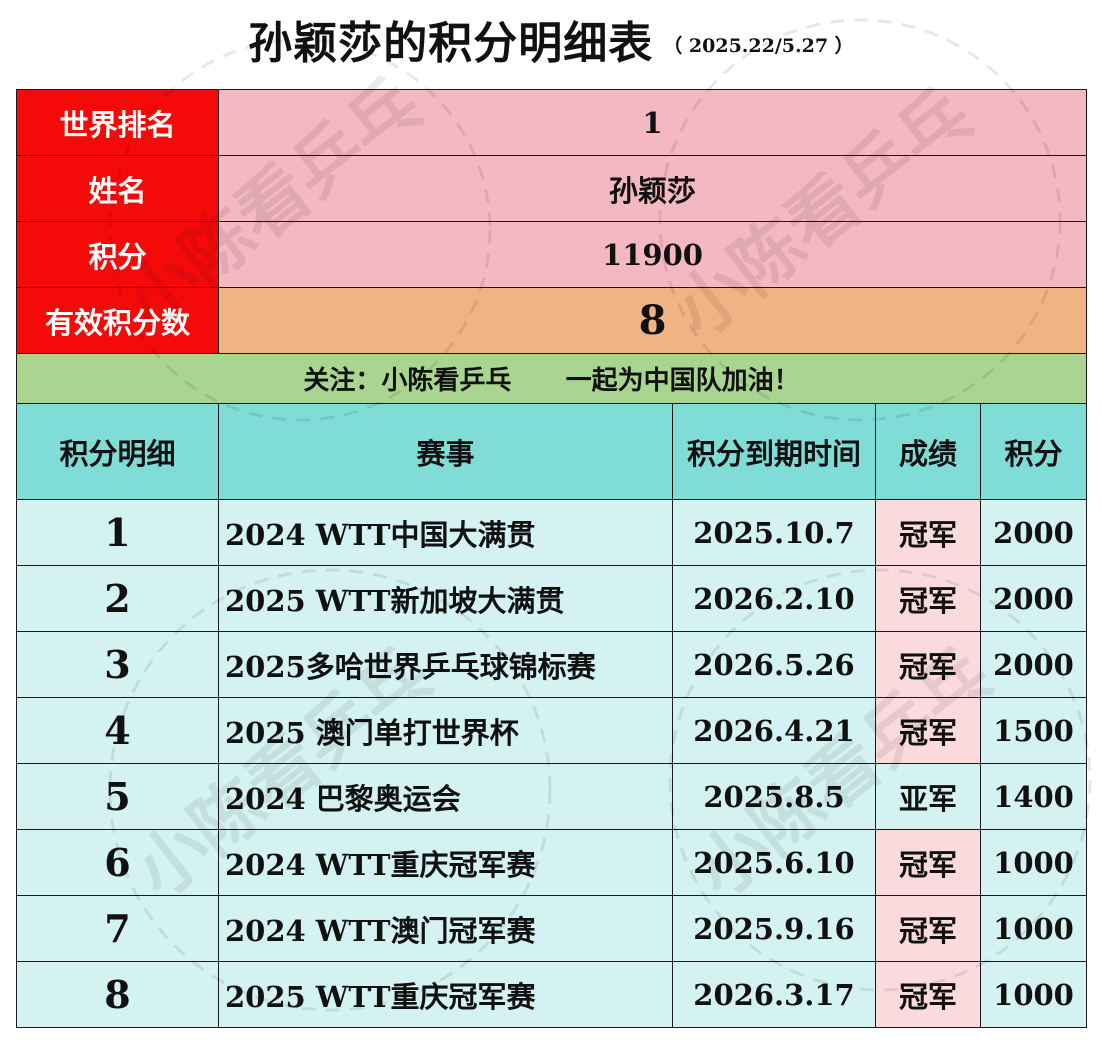 The image size is (1102, 1044). I want to click on column-header-row: 积分明细 赛事 积分到期时间 成绩 积分, so click(551, 451).